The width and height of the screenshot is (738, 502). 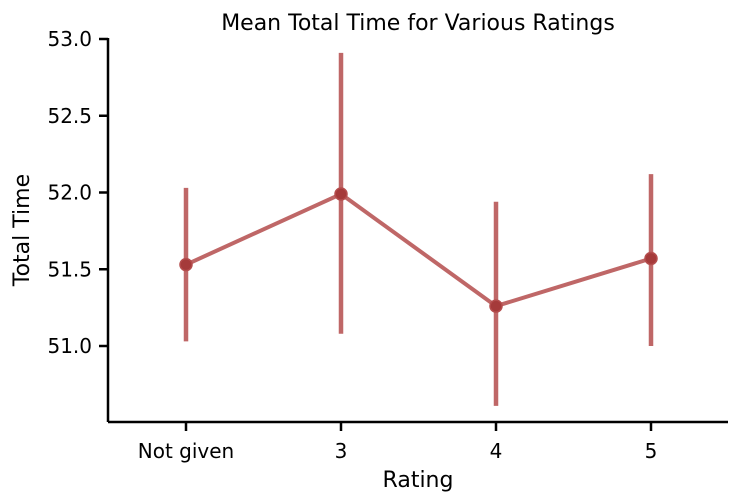 I want to click on x-axis-title: Rating, so click(x=418, y=480).